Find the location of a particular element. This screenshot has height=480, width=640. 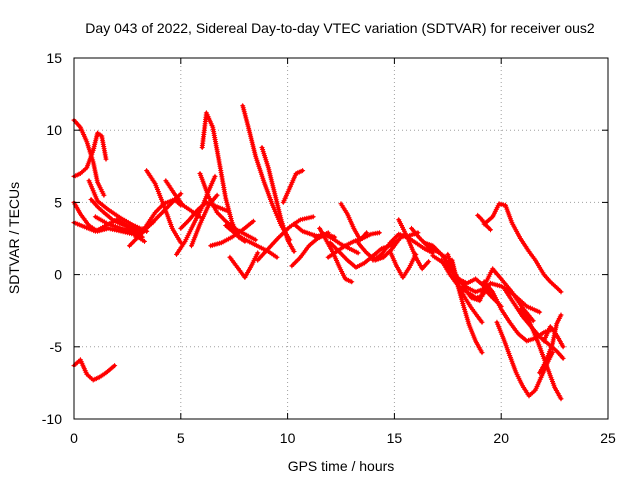

series-arc-an is located at coordinates (465, 303).